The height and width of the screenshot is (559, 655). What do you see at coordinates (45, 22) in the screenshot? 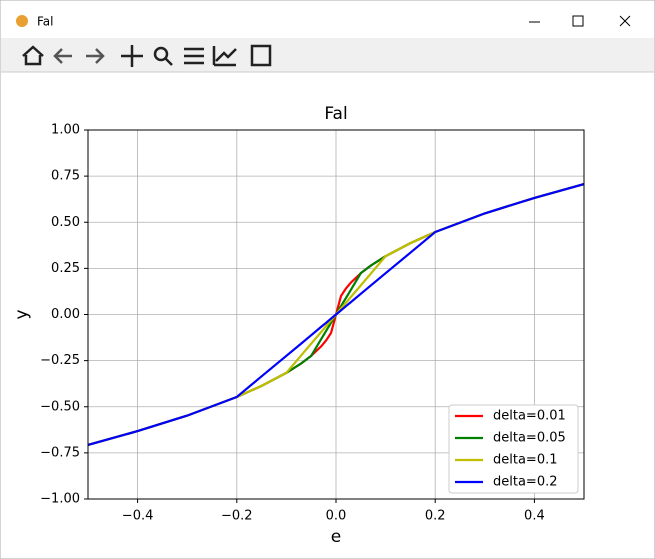
I see `window-title: Fal` at bounding box center [45, 22].